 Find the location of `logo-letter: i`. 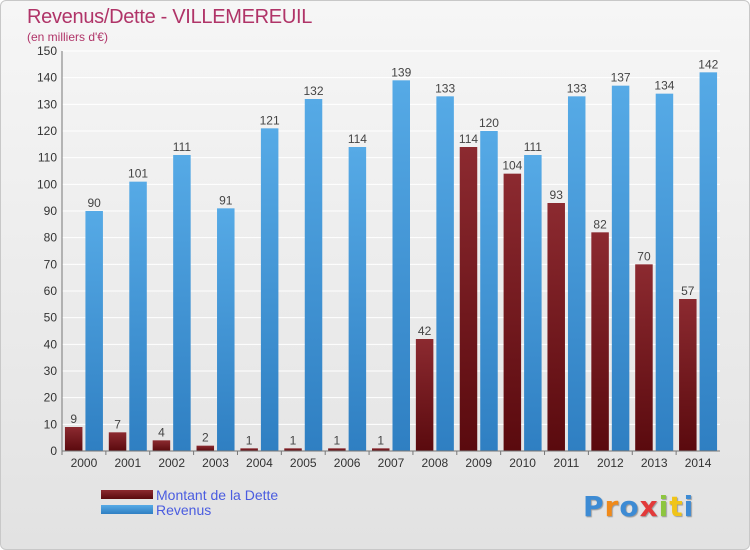

logo-letter: i is located at coordinates (664, 506).